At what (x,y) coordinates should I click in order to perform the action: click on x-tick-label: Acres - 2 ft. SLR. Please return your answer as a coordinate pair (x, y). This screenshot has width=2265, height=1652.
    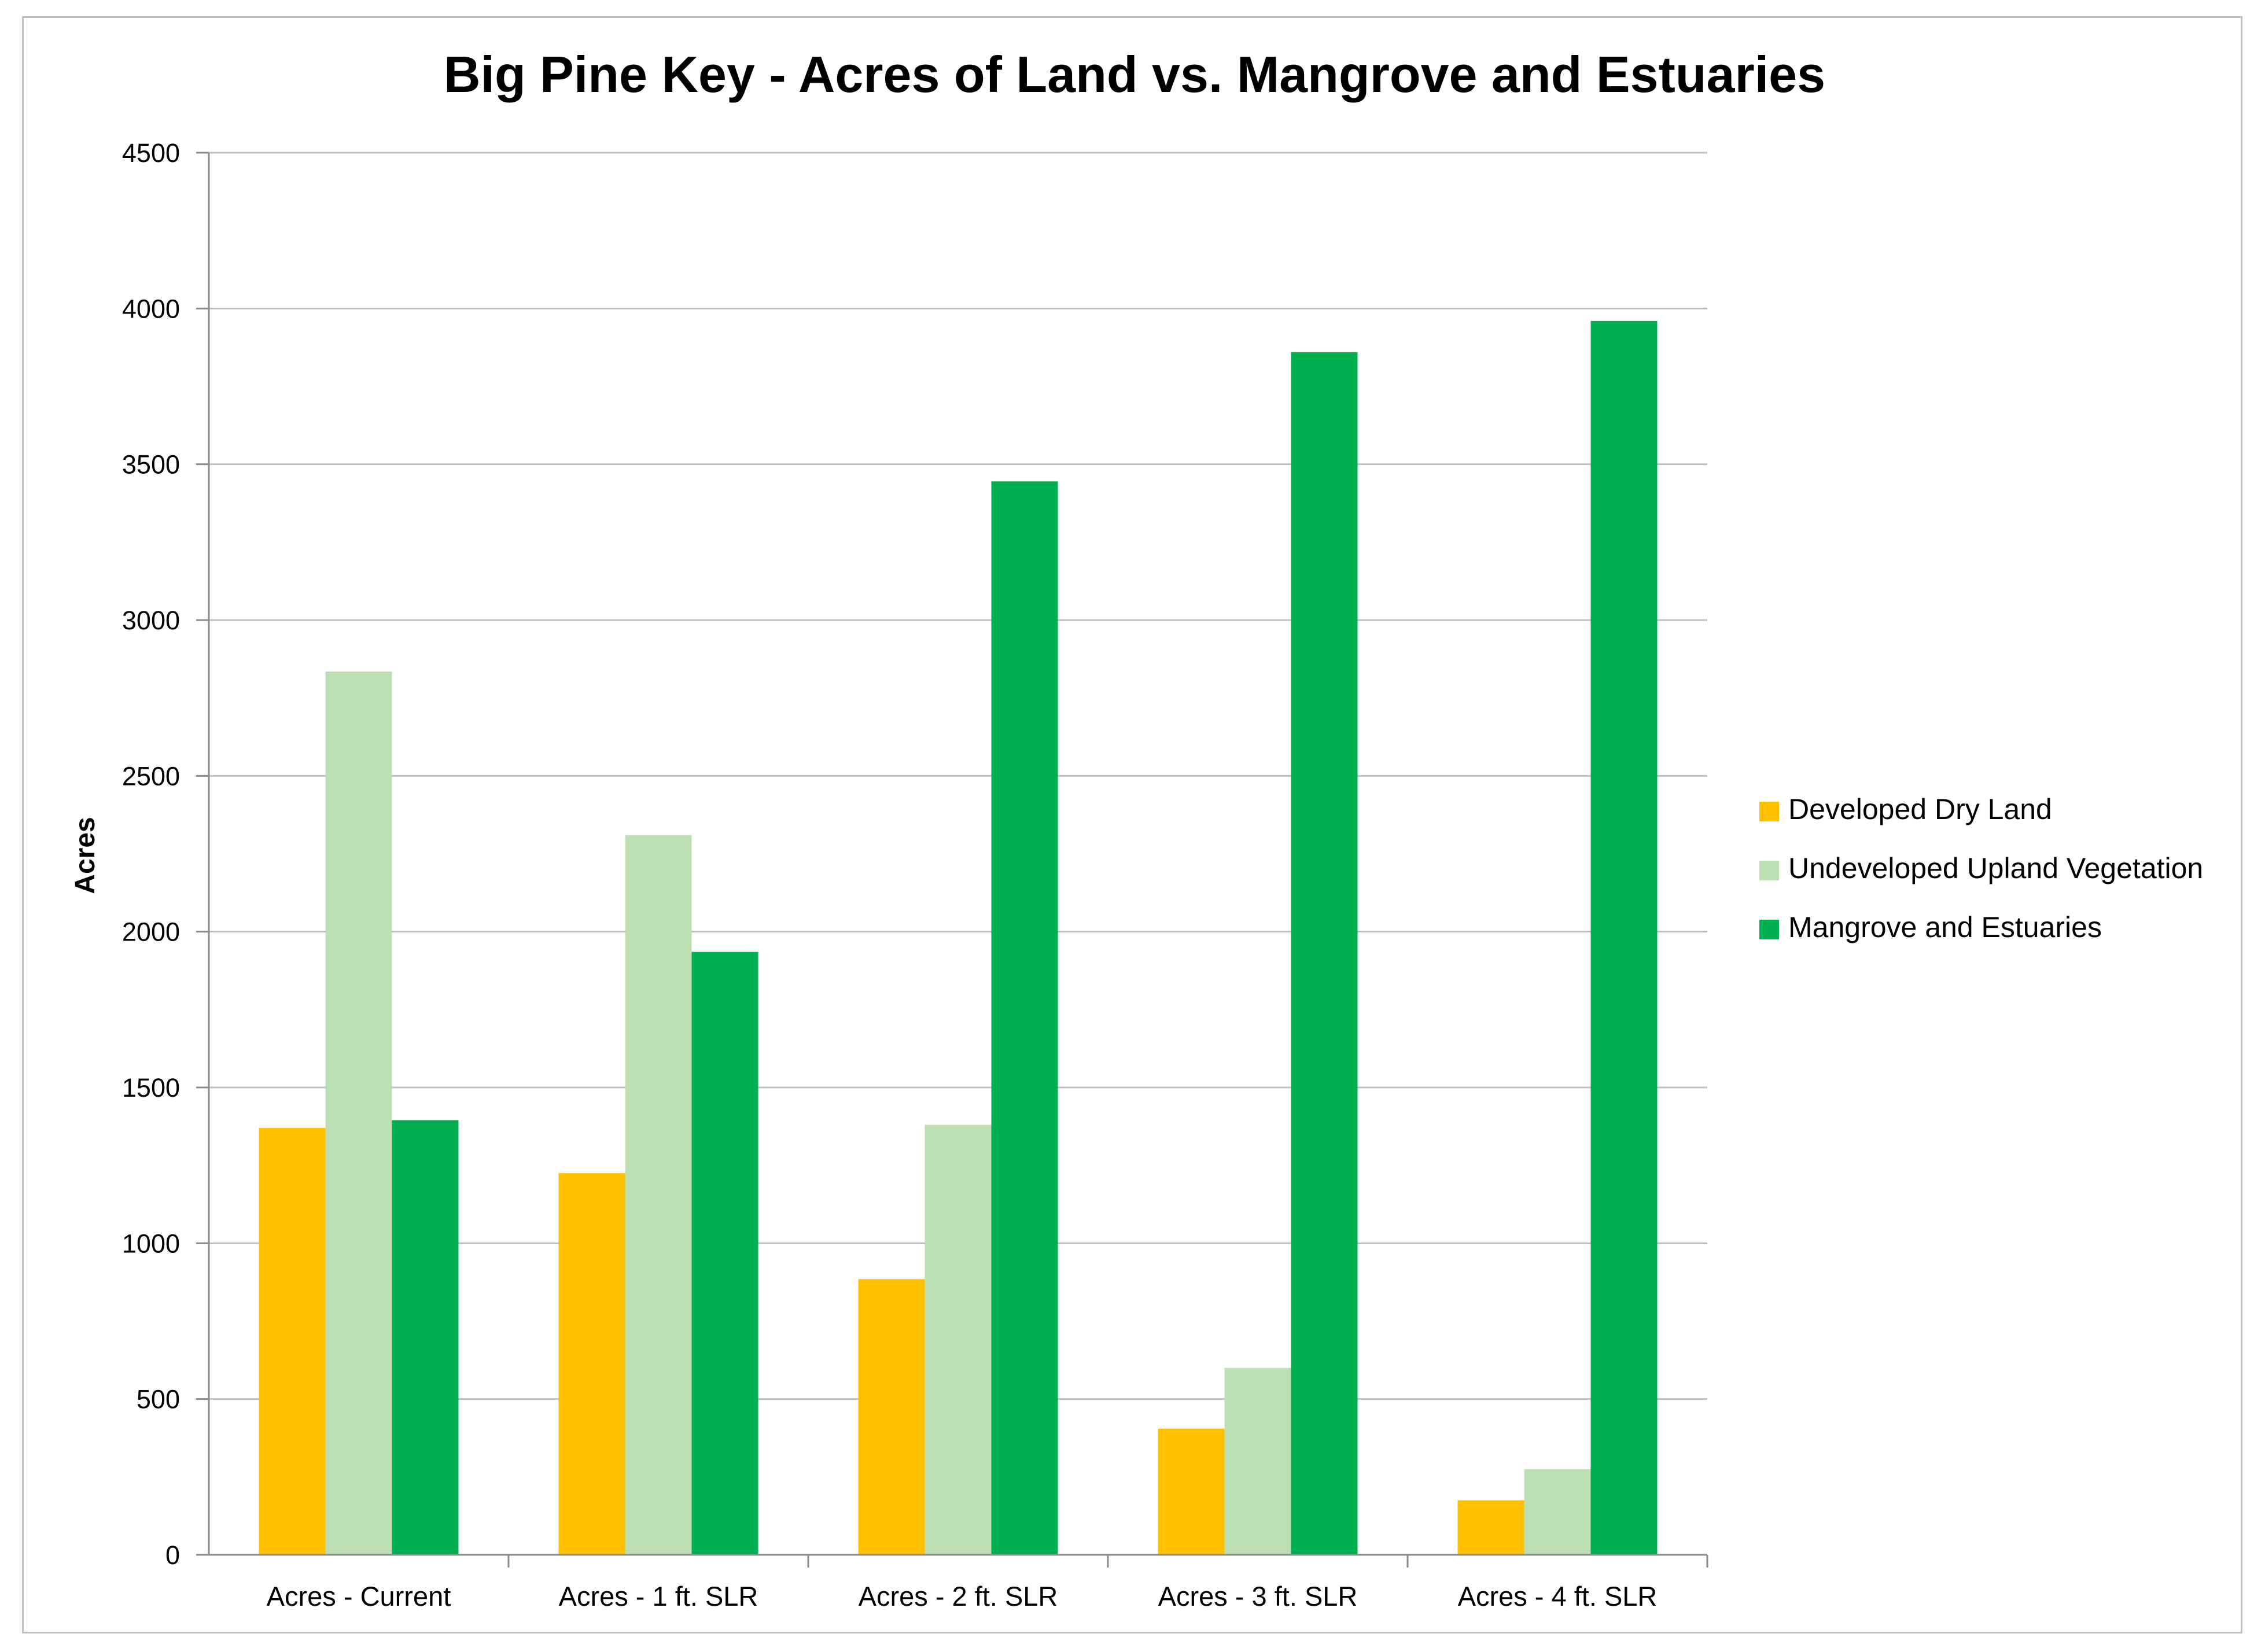
    Looking at the image, I should click on (958, 1597).